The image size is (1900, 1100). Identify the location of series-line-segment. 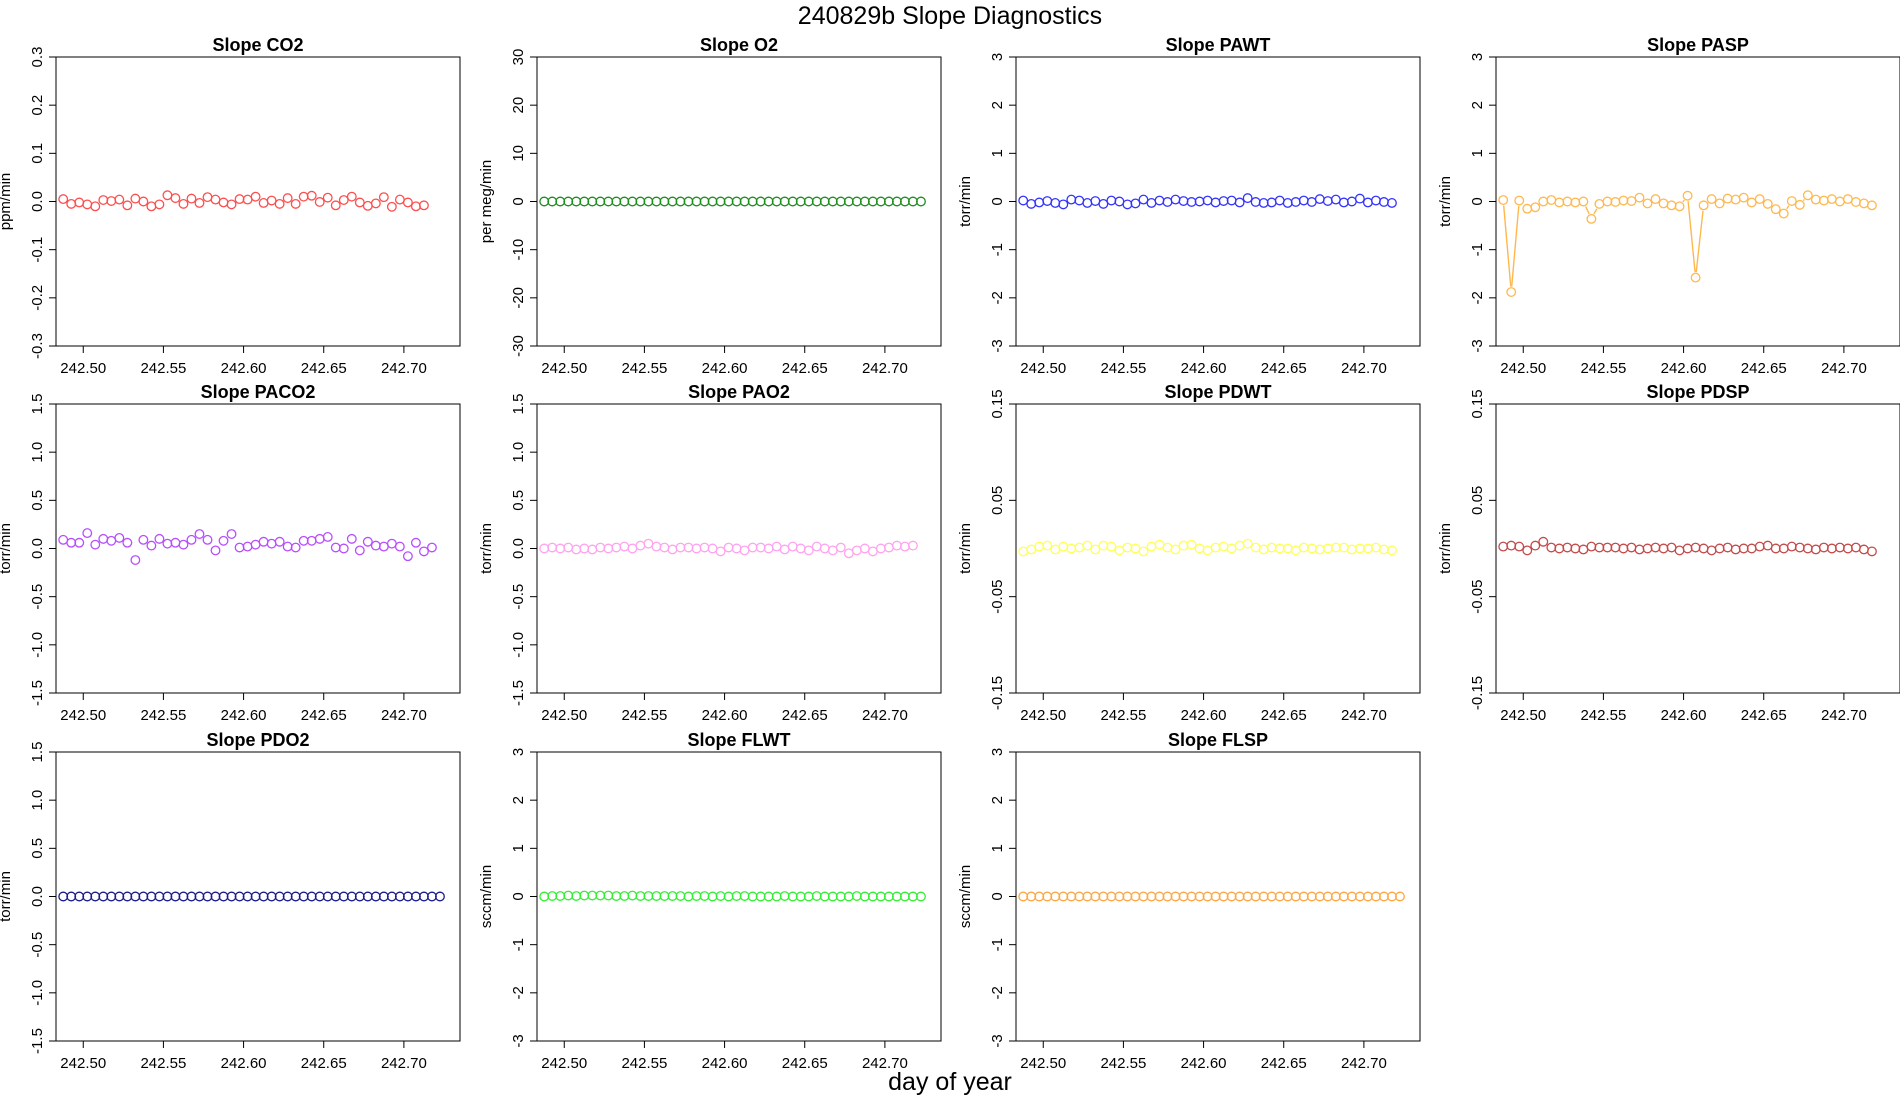
(1699, 241).